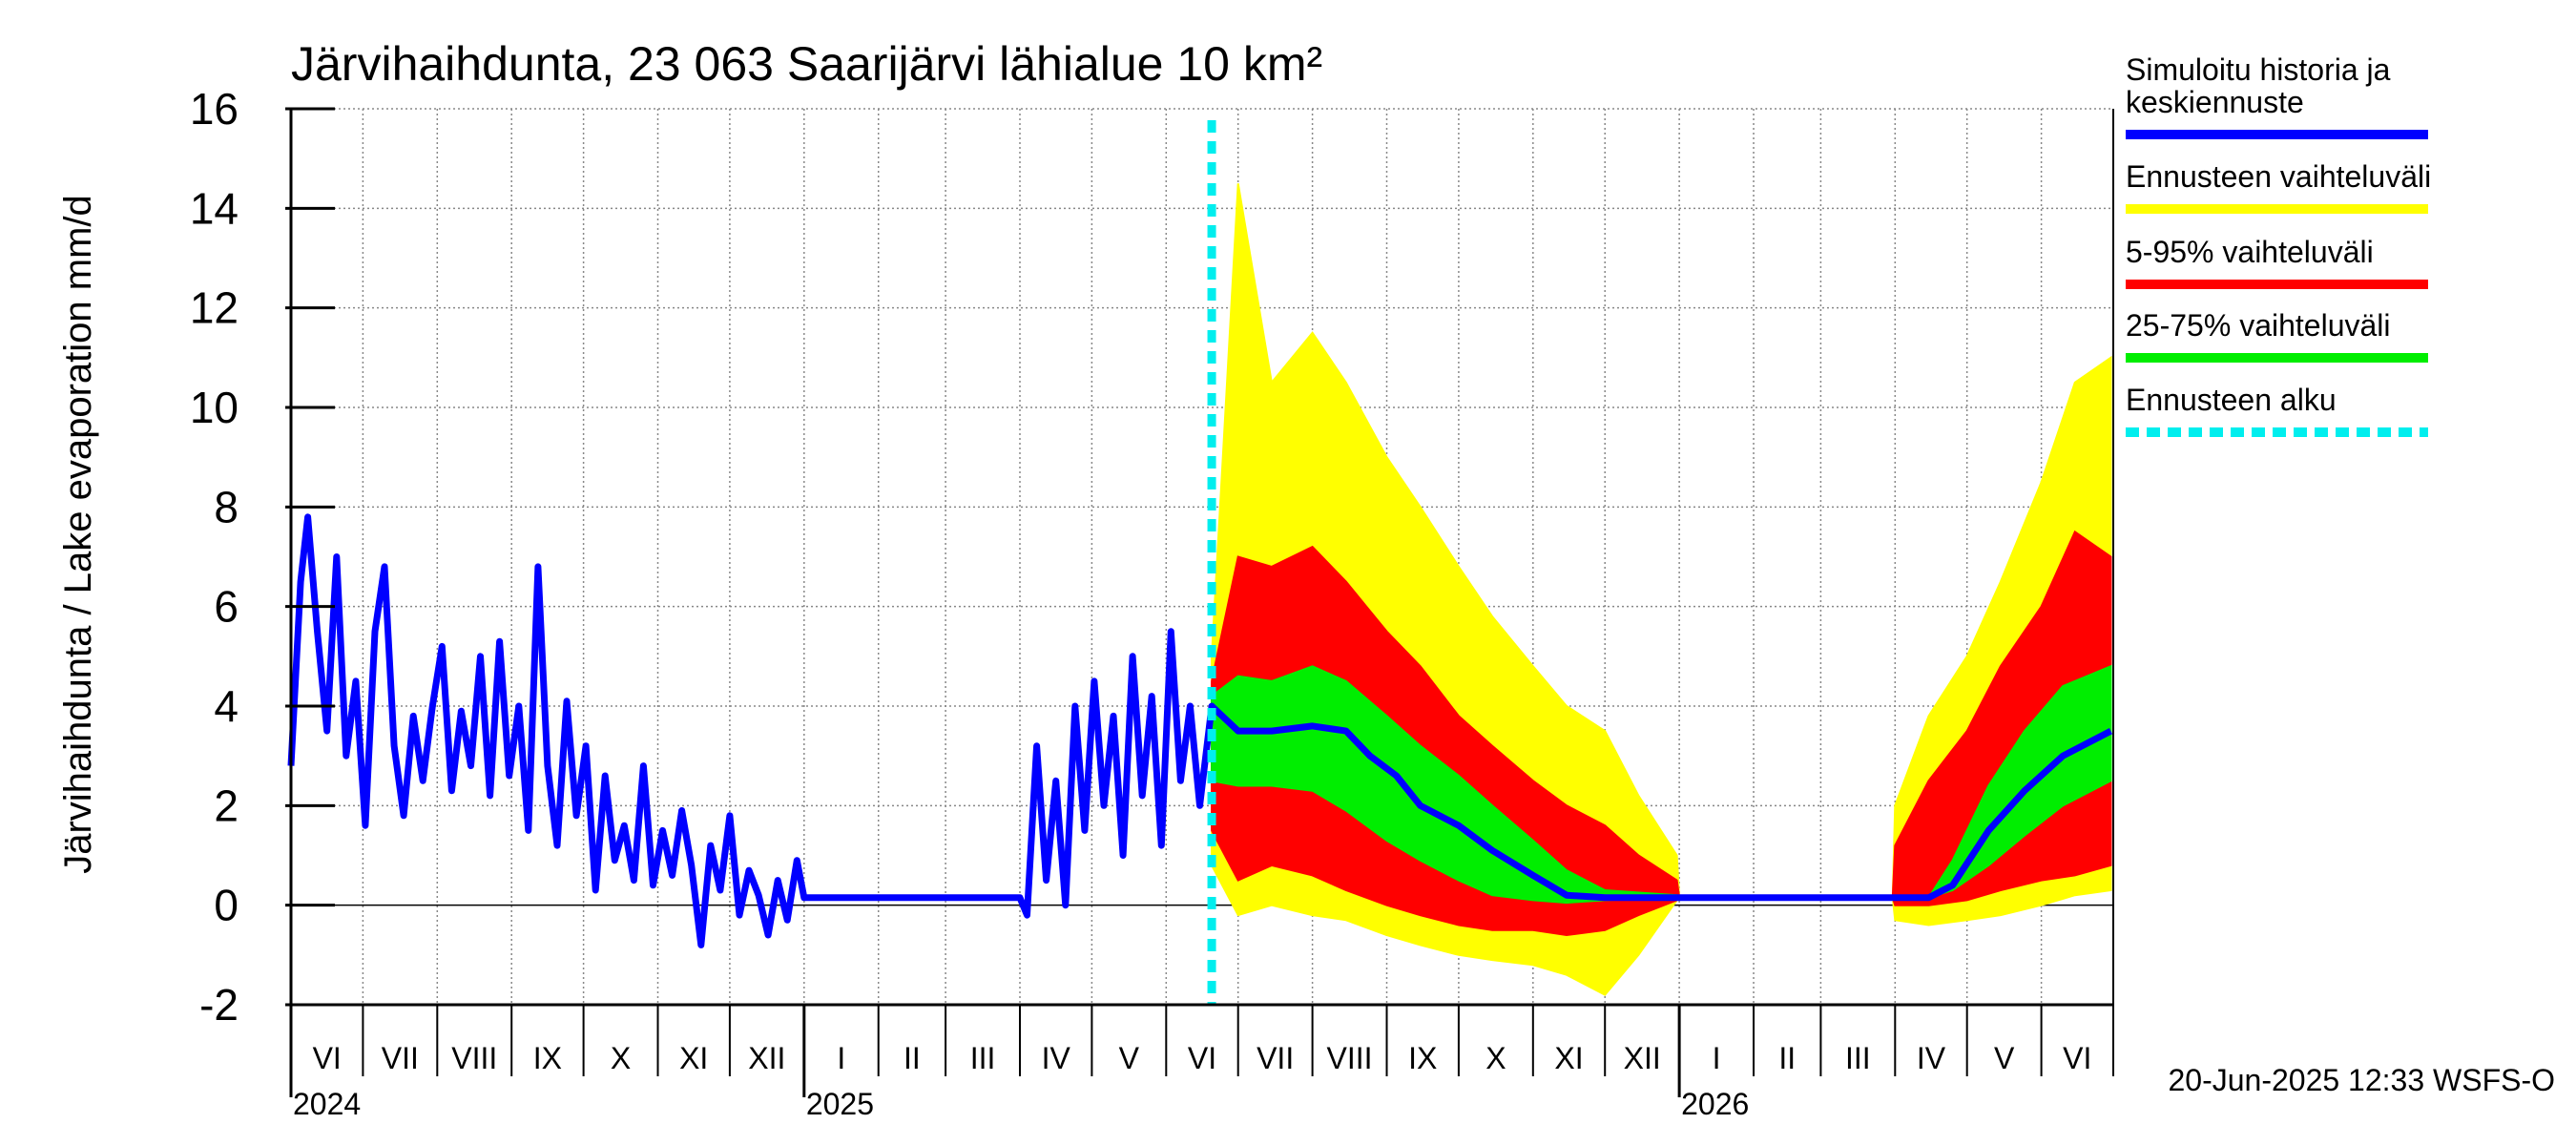 Image resolution: width=2576 pixels, height=1145 pixels. I want to click on y-tick-label: 16, so click(214, 109).